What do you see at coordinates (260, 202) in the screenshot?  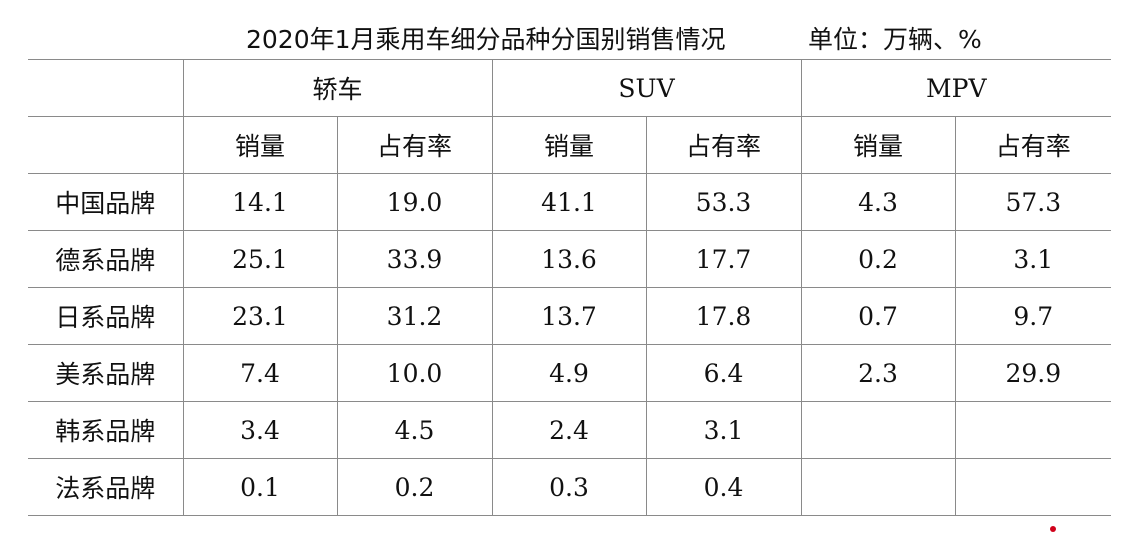 I see `table-cell: 14.1` at bounding box center [260, 202].